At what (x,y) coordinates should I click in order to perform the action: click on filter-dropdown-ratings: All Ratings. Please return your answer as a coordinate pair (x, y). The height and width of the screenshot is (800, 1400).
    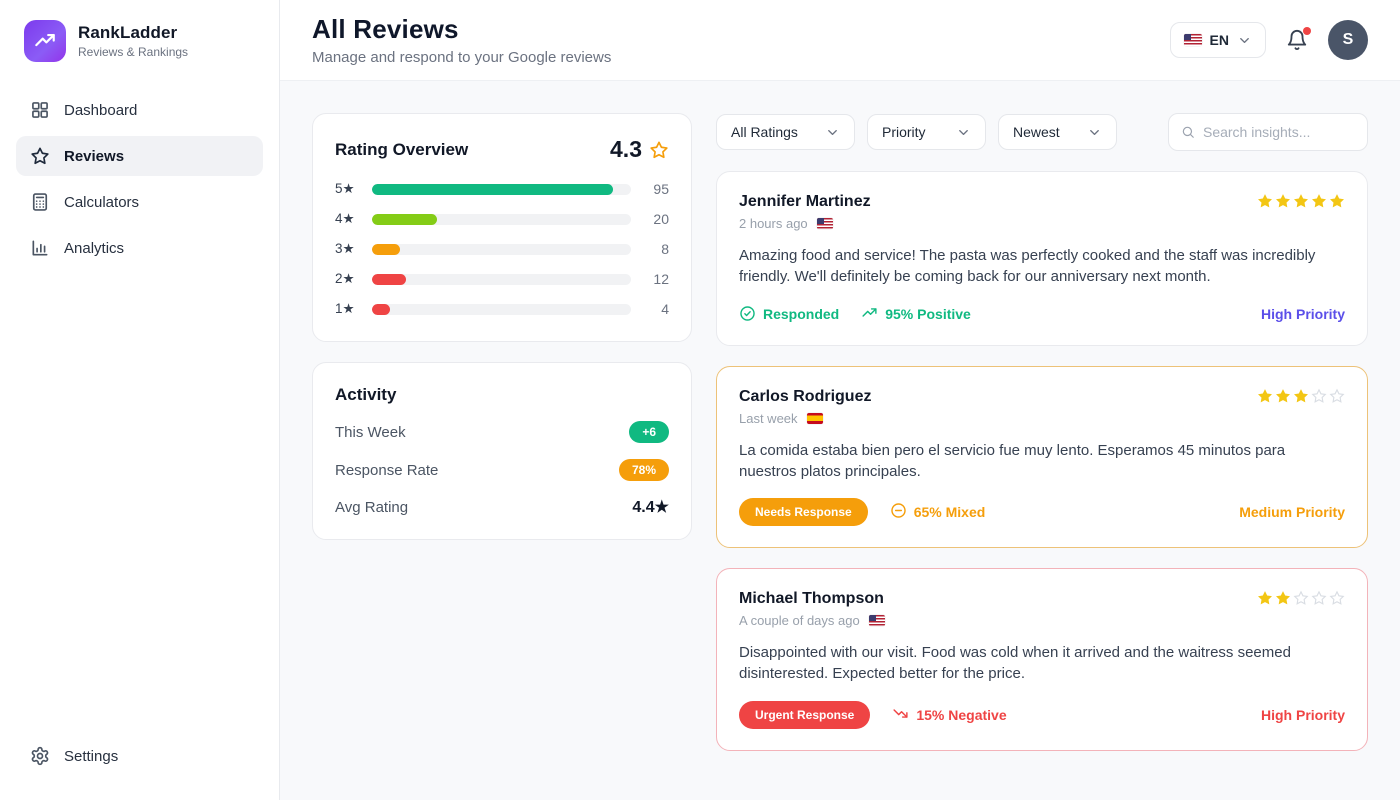
    Looking at the image, I should click on (785, 132).